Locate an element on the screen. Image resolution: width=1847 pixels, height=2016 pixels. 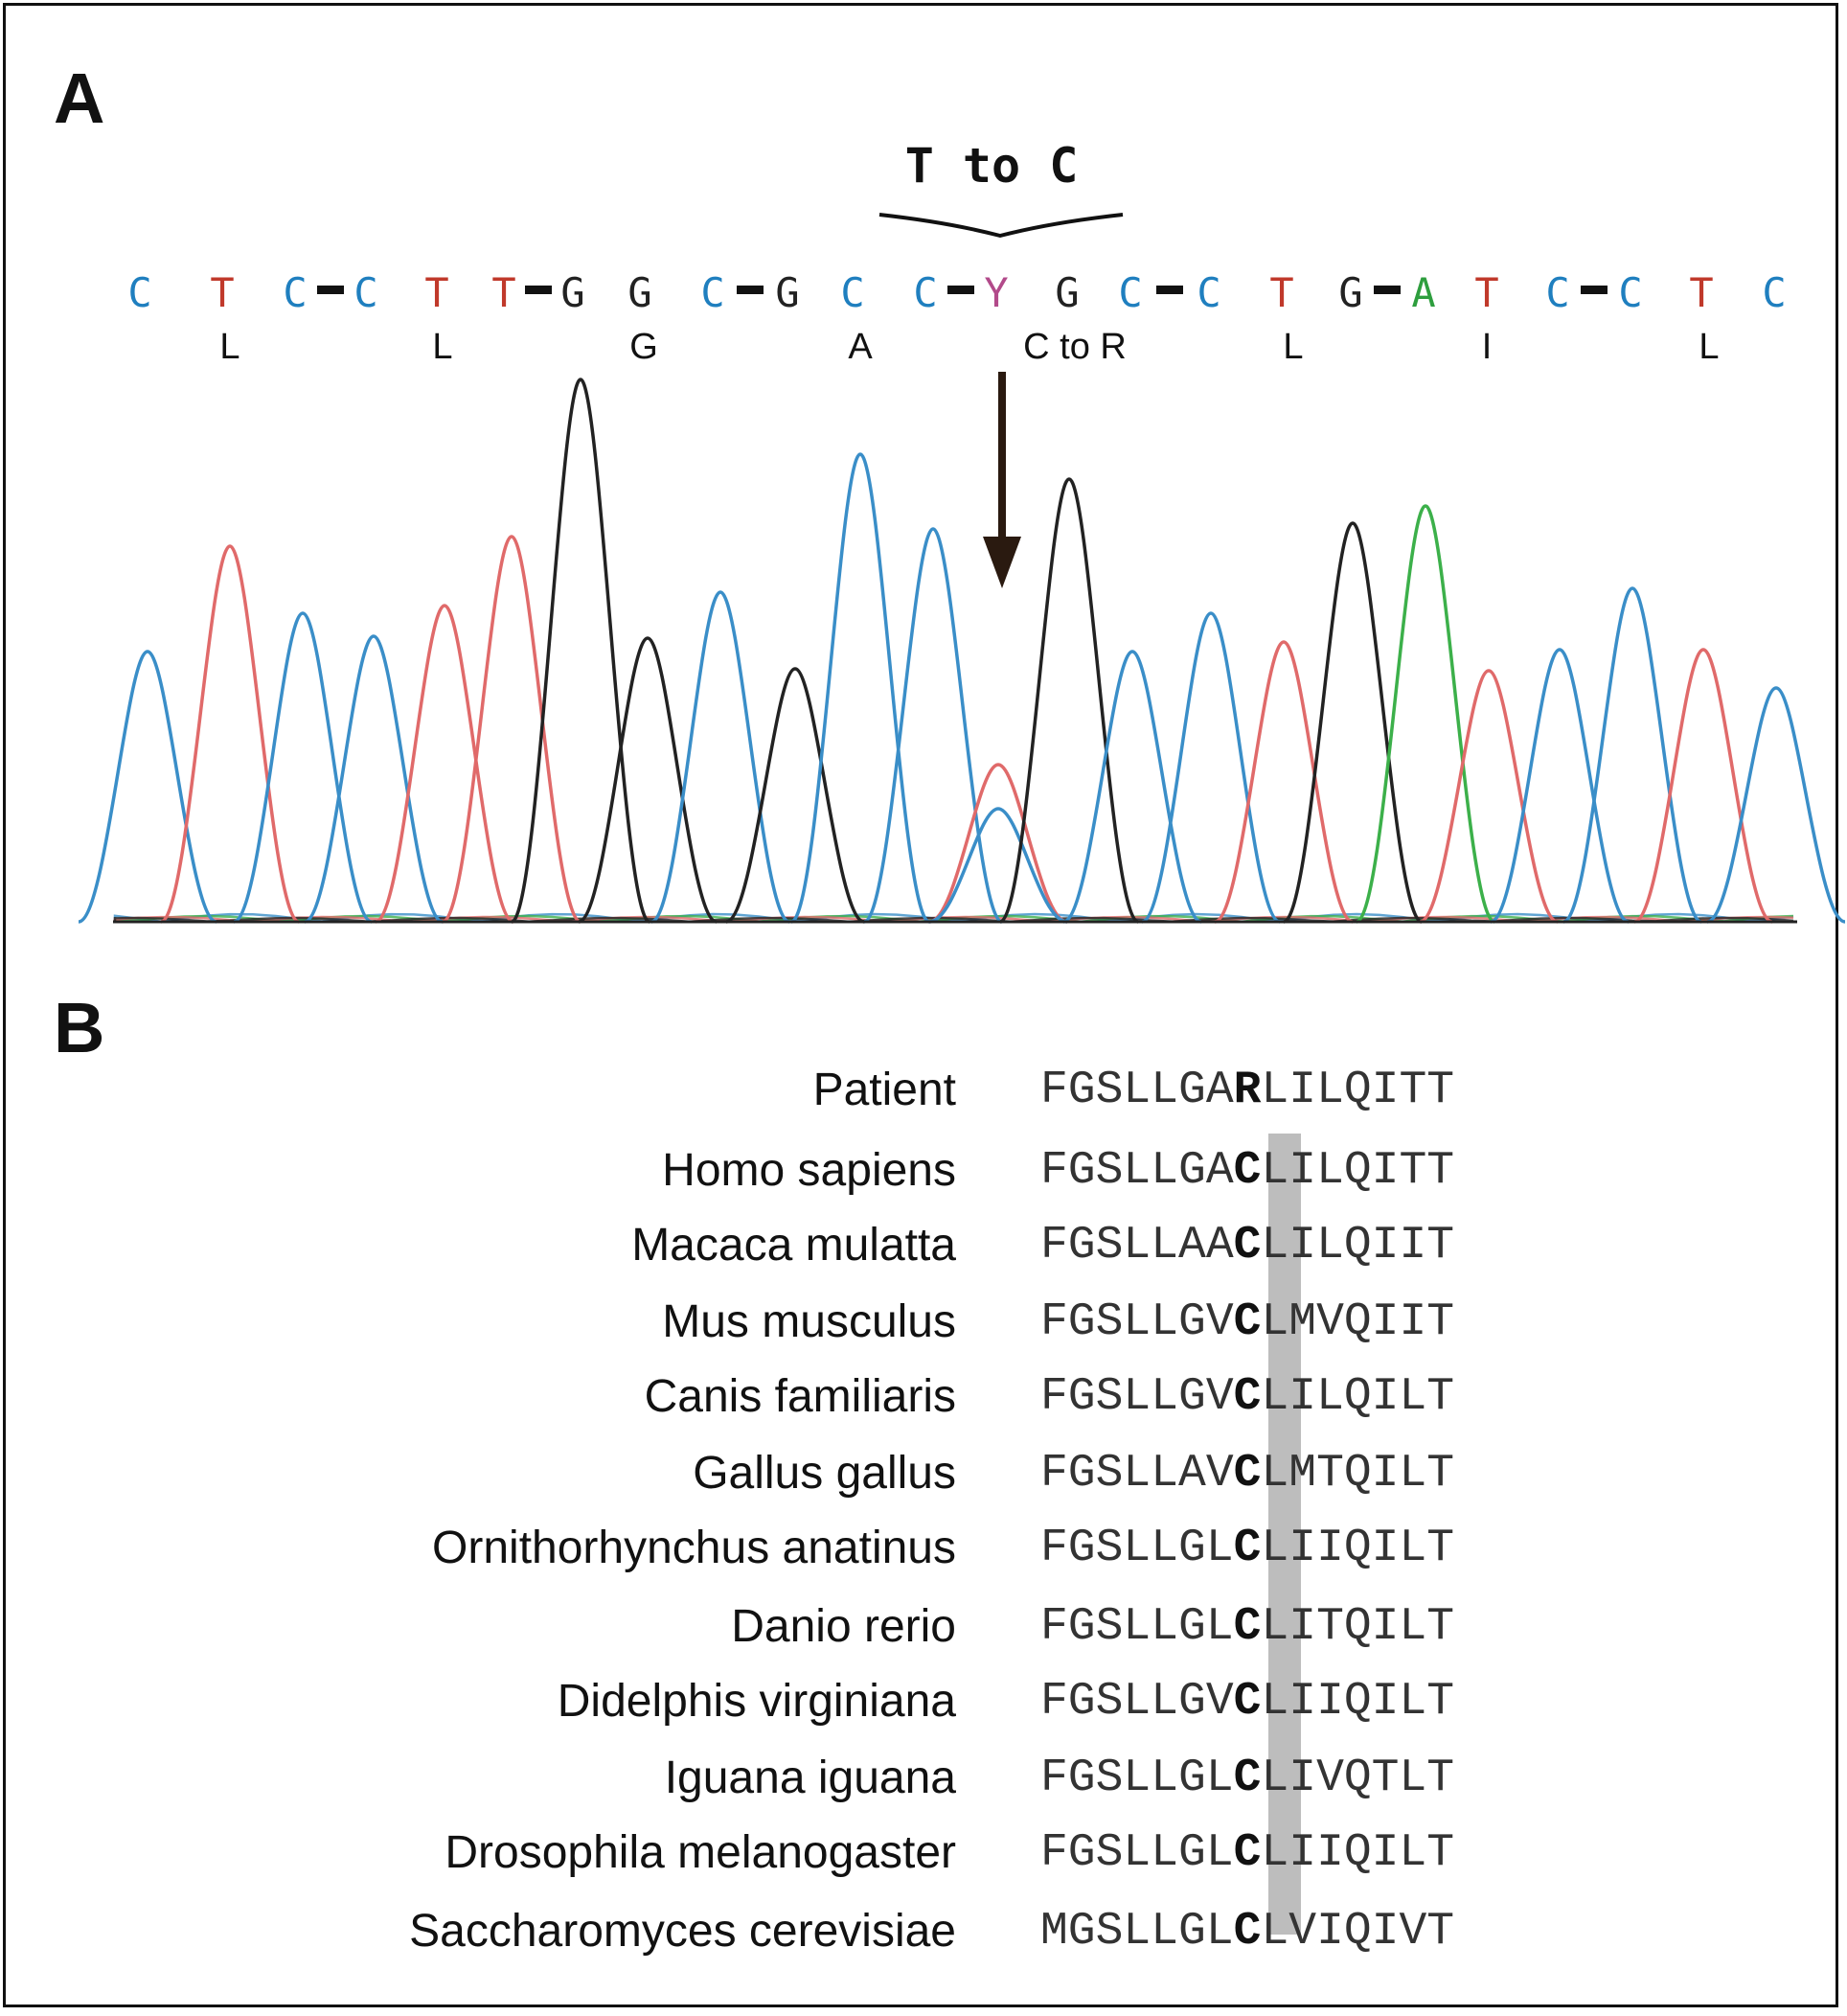
amino-acid-label: G is located at coordinates (644, 347).